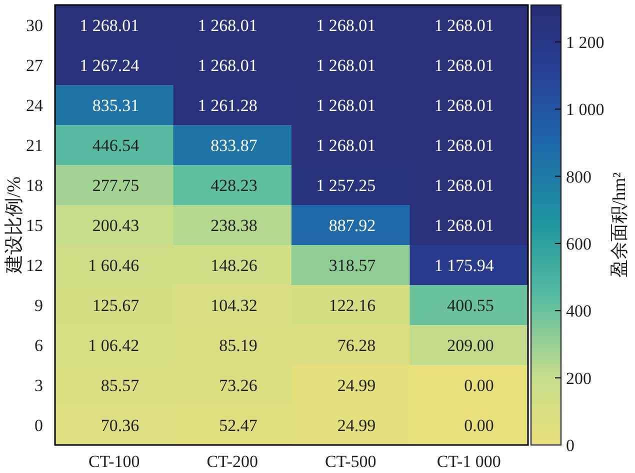 The width and height of the screenshot is (635, 473). What do you see at coordinates (228, 105) in the screenshot?
I see `data-label: 1 261.28` at bounding box center [228, 105].